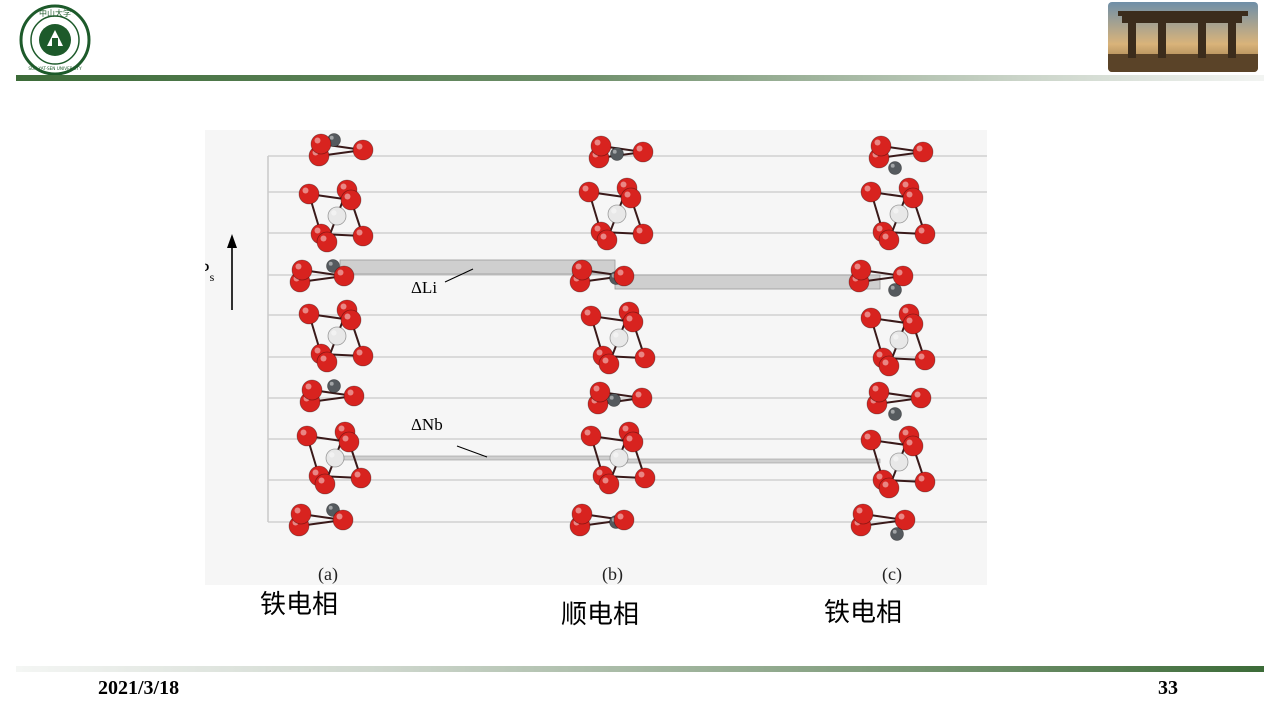 The image size is (1280, 720). Describe the element at coordinates (1183, 37) in the screenshot. I see `memorial-gate-photo` at that location.